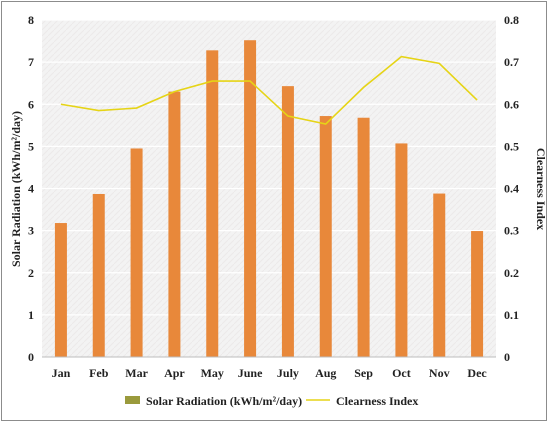 The width and height of the screenshot is (550, 424). I want to click on y-left-tick-label: 0, so click(31, 357).